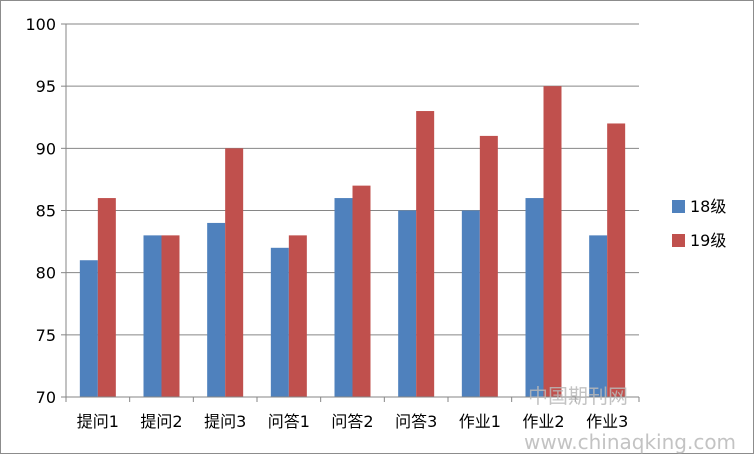  Describe the element at coordinates (46, 397) in the screenshot. I see `y-tick-label: 70` at that location.